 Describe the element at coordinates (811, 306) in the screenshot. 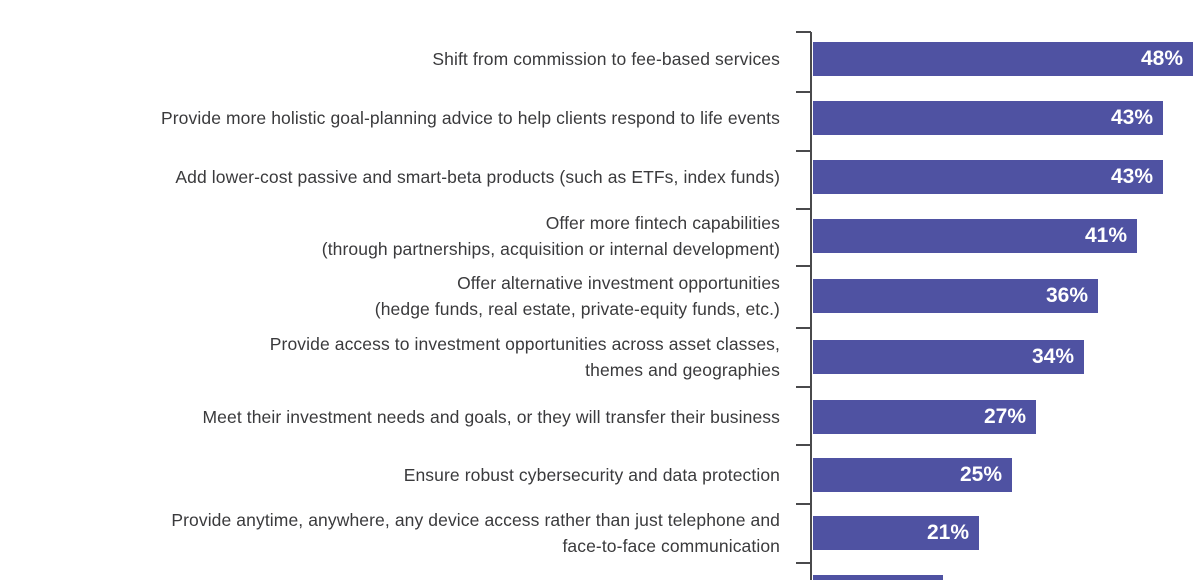

I see `y-axis-line` at that location.